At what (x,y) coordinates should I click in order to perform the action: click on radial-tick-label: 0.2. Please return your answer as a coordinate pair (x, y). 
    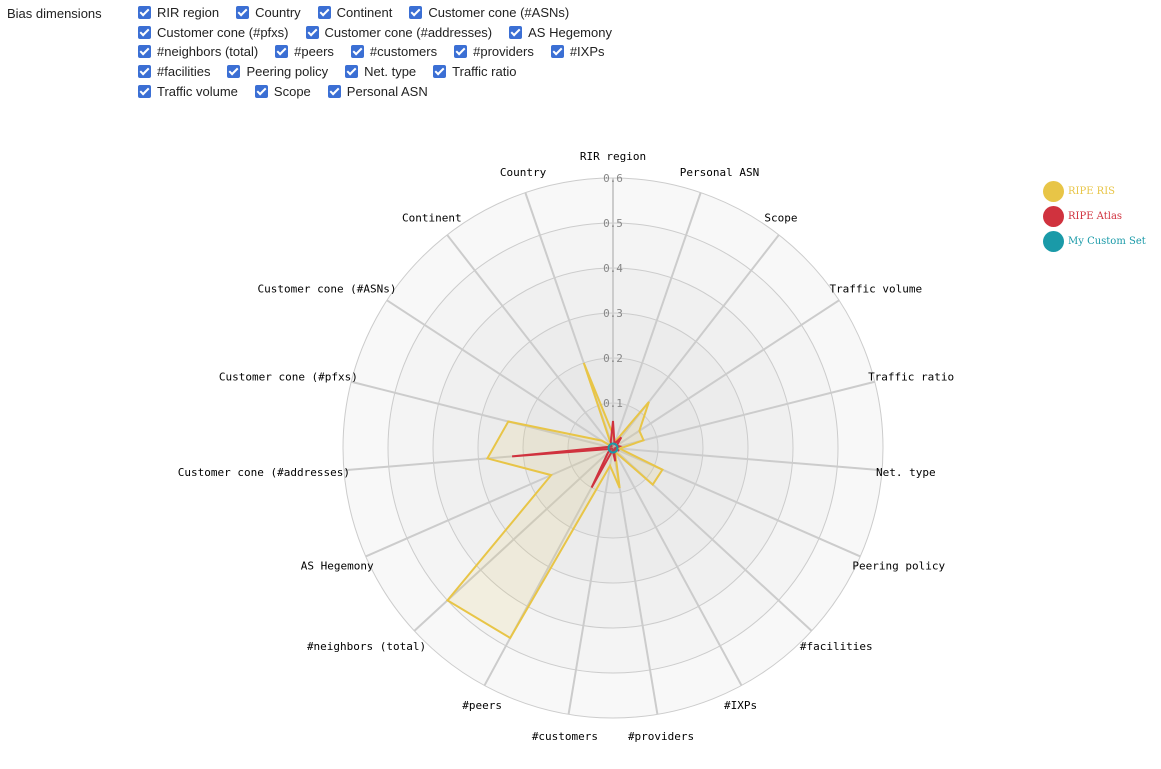
    Looking at the image, I should click on (613, 358).